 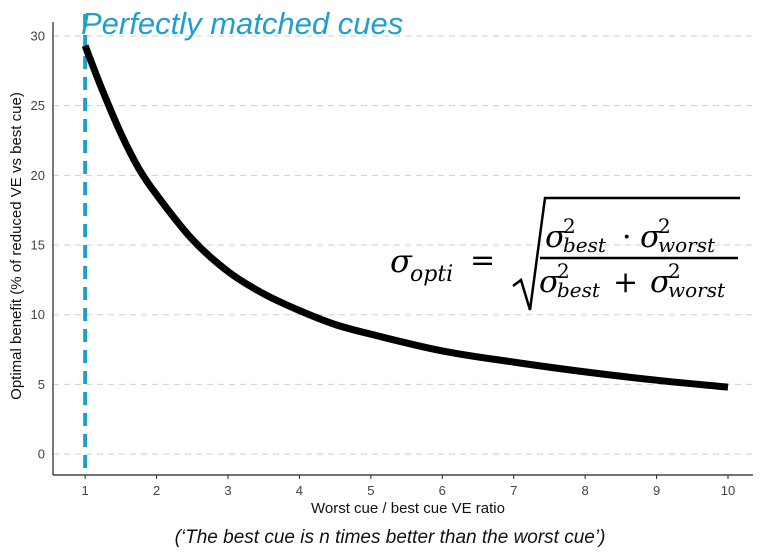 I want to click on x-tick-label: 10, so click(x=728, y=490).